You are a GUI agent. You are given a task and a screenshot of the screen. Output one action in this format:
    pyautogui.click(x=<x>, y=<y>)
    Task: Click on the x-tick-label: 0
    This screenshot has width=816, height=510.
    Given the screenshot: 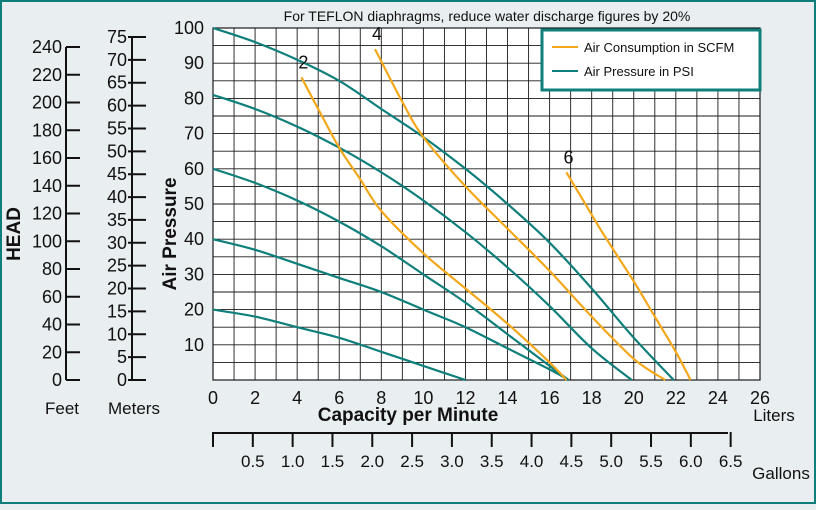 What is the action you would take?
    pyautogui.click(x=213, y=398)
    